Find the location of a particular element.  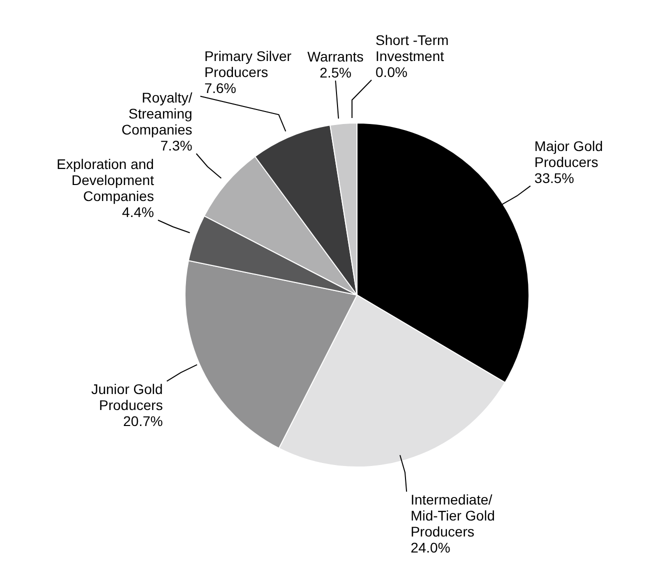

slice-label: Royalty/ Streaming Companies is located at coordinates (156, 114).